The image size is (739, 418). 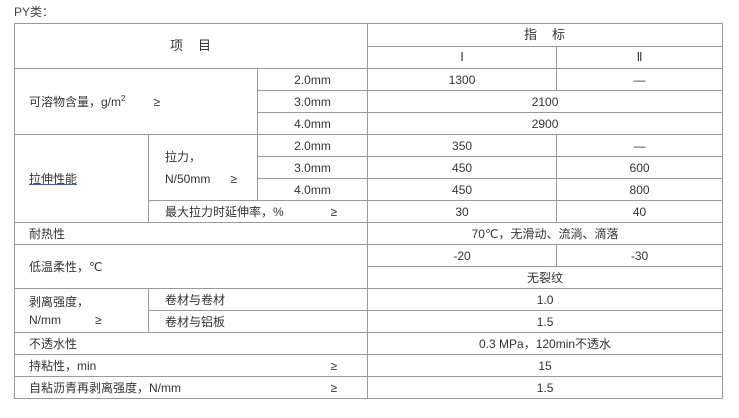 What do you see at coordinates (258, 211) in the screenshot?
I see `elongation-label: 最大拉力时延伸率，% ≥` at bounding box center [258, 211].